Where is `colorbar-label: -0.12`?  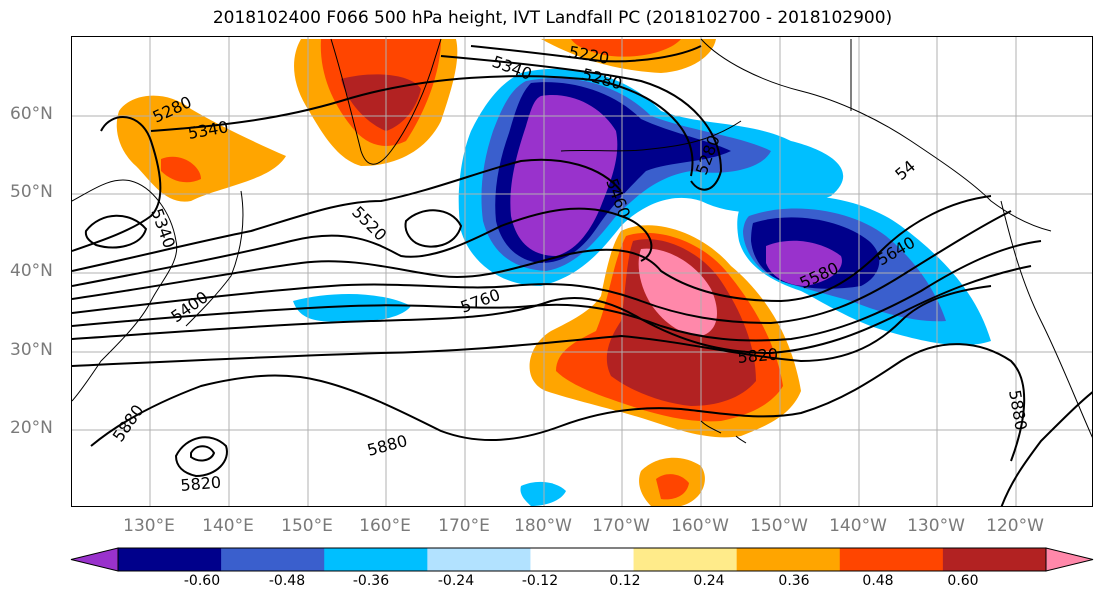 colorbar-label: -0.12 is located at coordinates (540, 581).